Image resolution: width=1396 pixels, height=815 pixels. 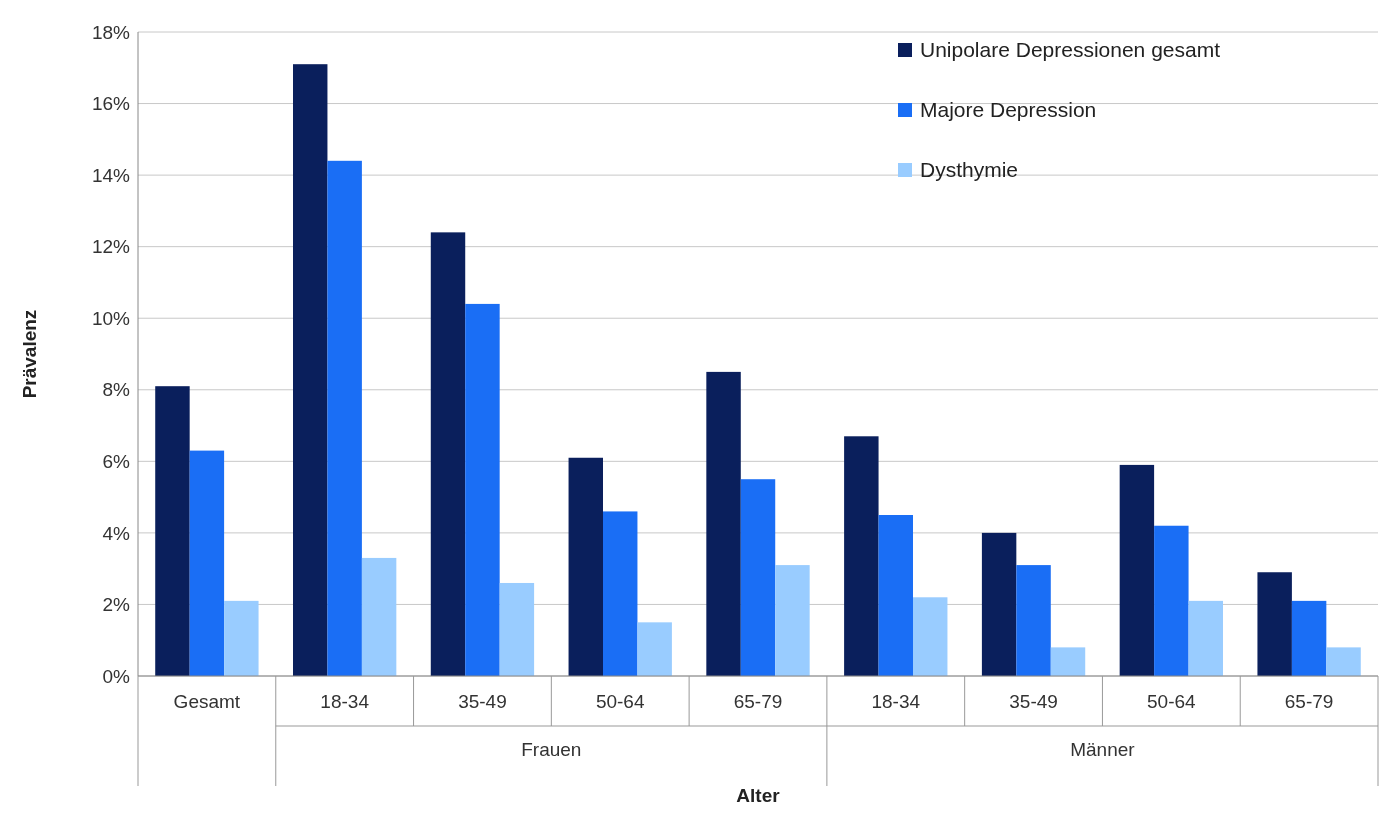 What do you see at coordinates (1008, 110) in the screenshot?
I see `legend-label: Majore Depression` at bounding box center [1008, 110].